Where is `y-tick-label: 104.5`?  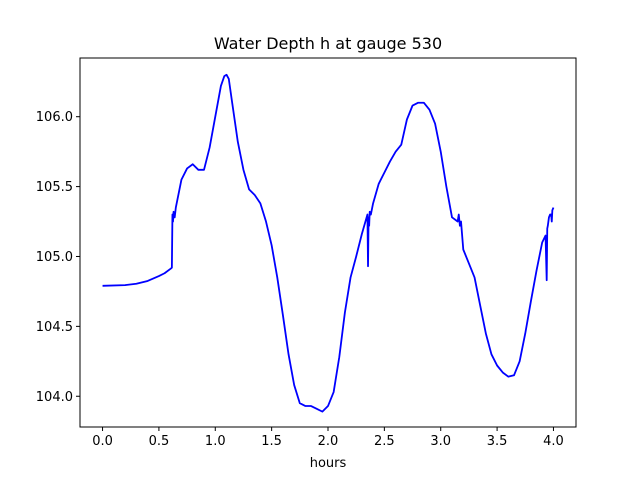 y-tick-label: 104.5 is located at coordinates (54, 327).